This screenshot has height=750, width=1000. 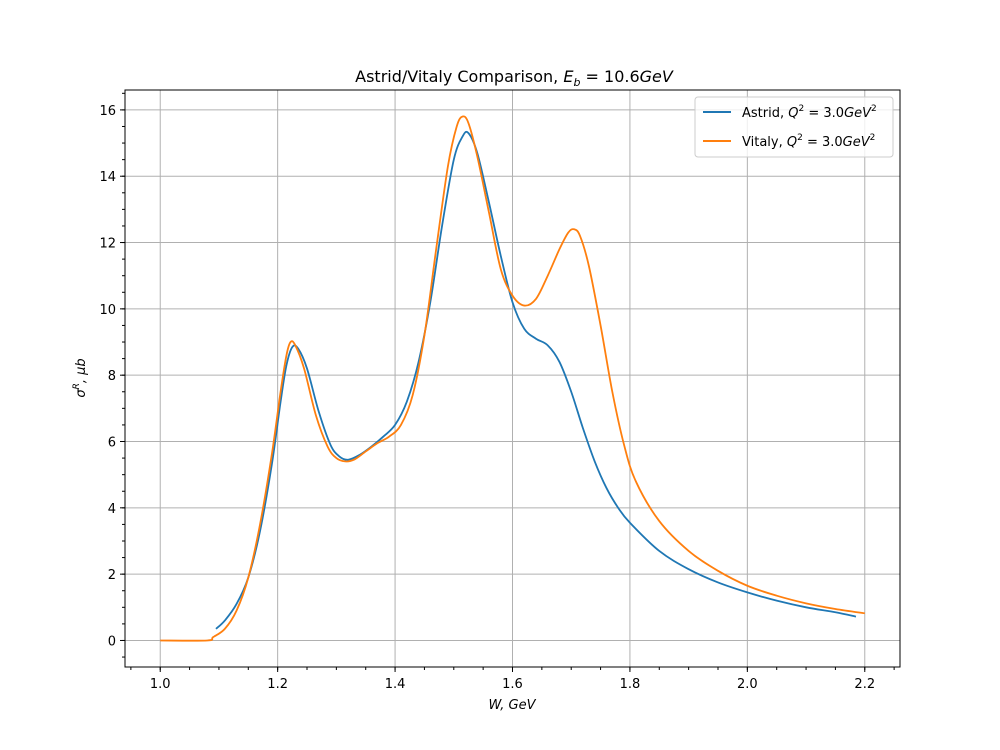 I want to click on x-tick-label: 1.6, so click(x=512, y=684).